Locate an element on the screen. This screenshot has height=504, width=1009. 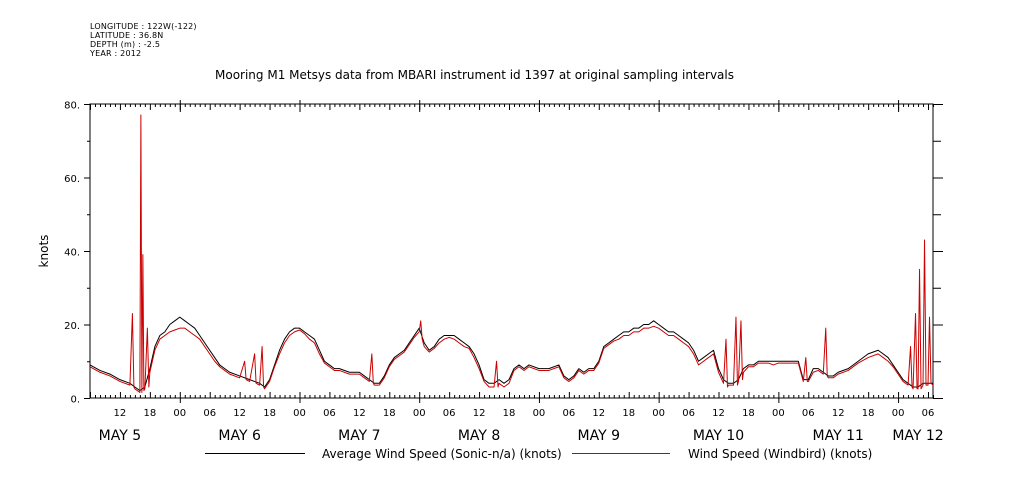
latitude-label: LATITUDE : 36.8N is located at coordinates (127, 35).